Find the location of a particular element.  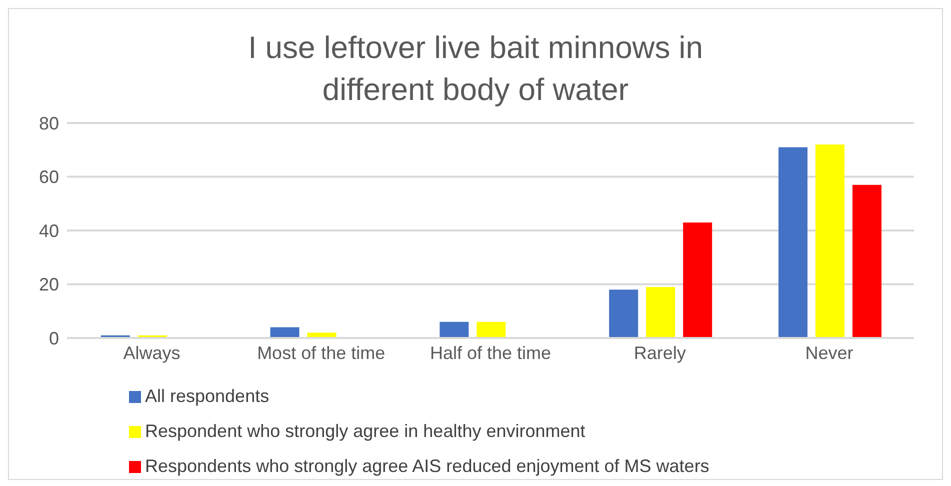

y-tick-label: 80 is located at coordinates (48, 123).